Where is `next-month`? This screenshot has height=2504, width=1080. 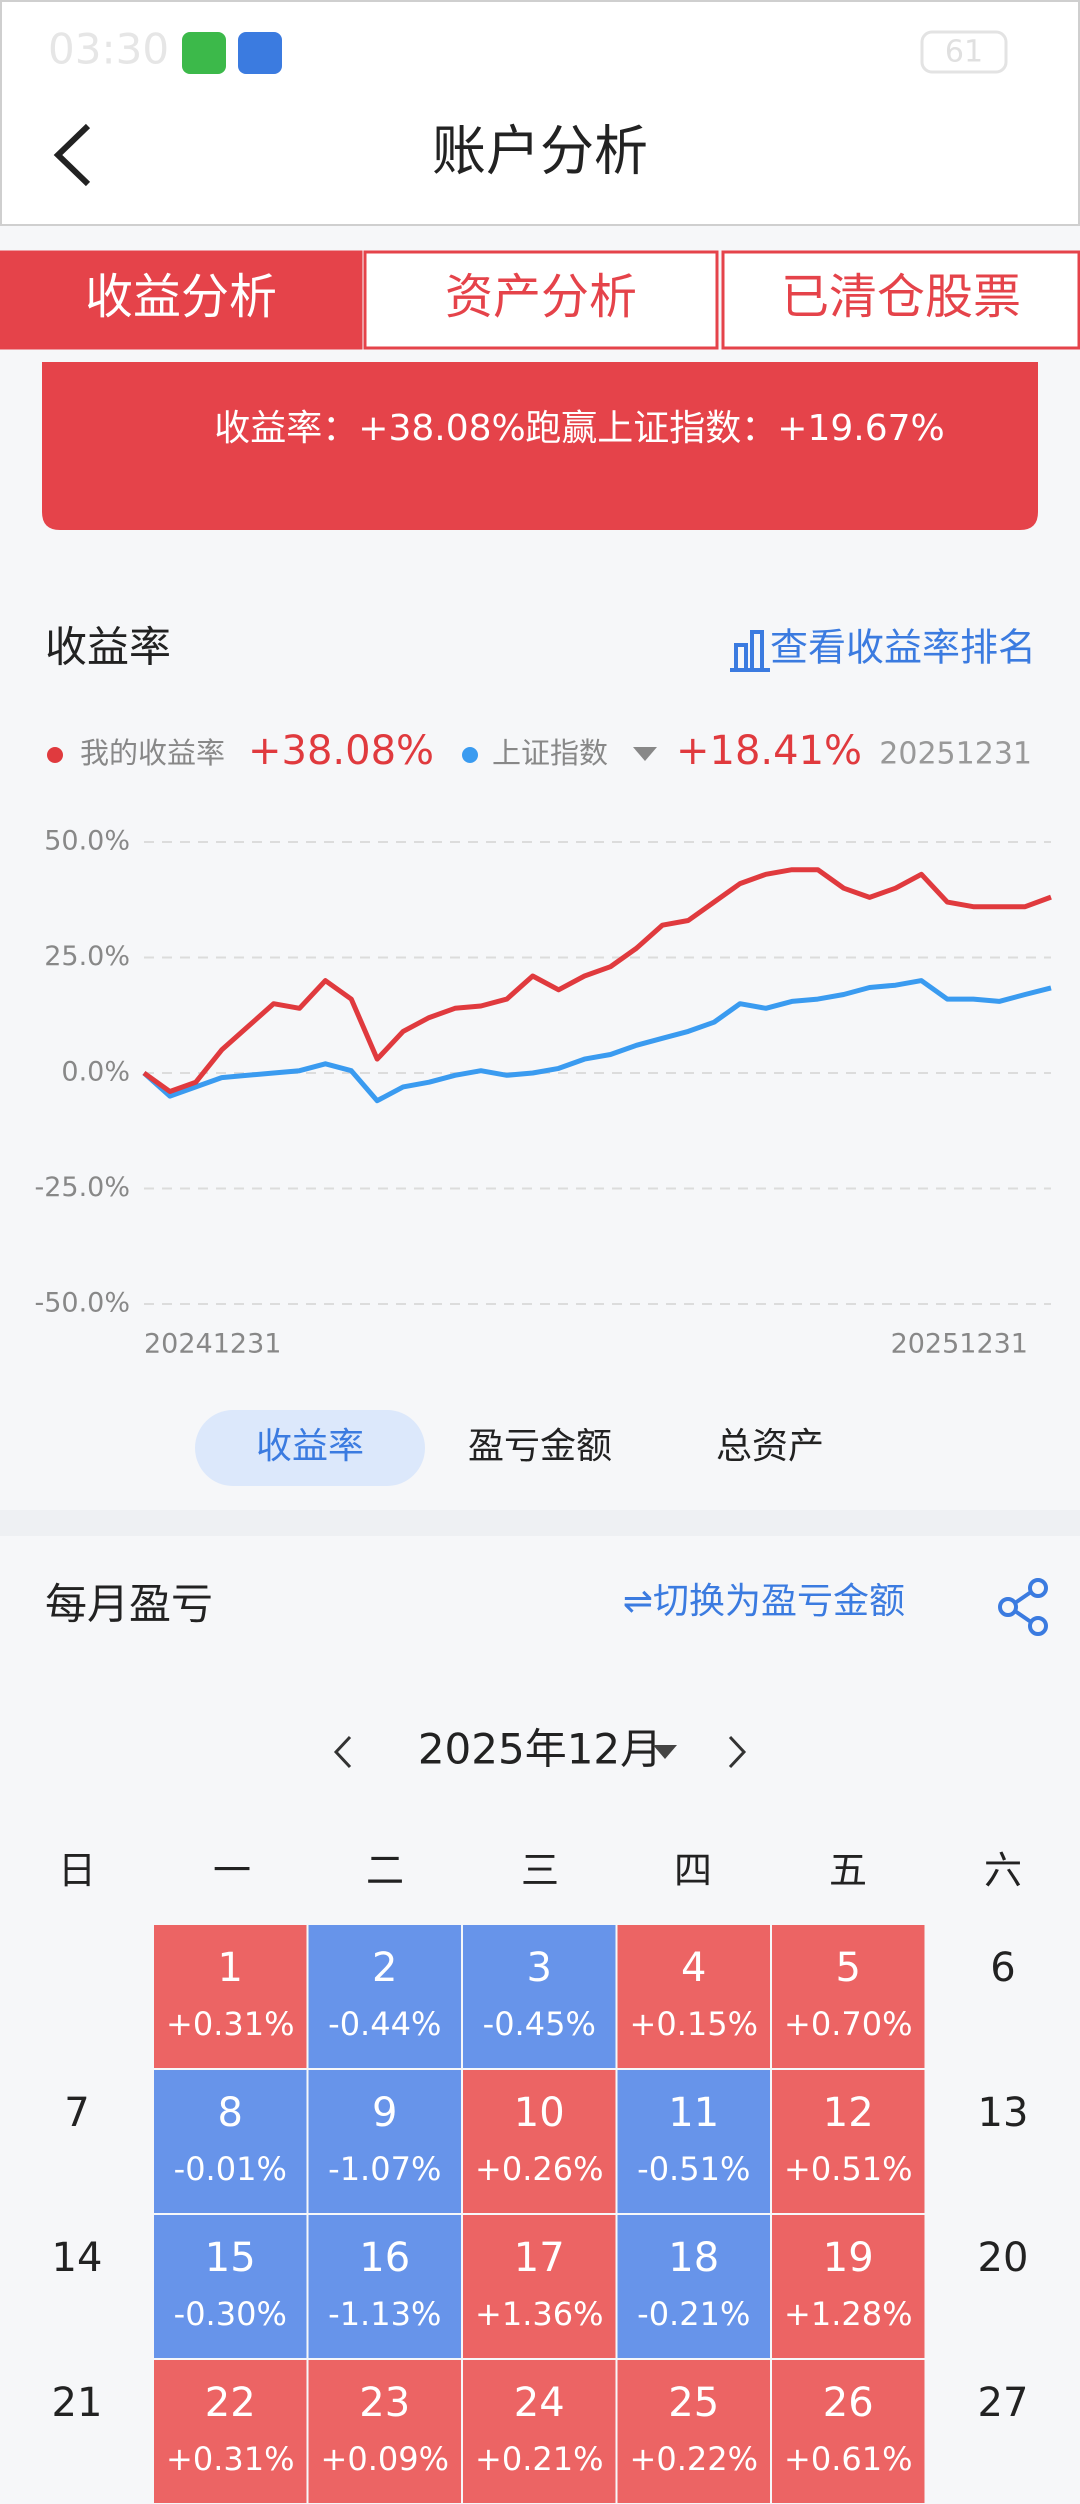 next-month is located at coordinates (737, 1752).